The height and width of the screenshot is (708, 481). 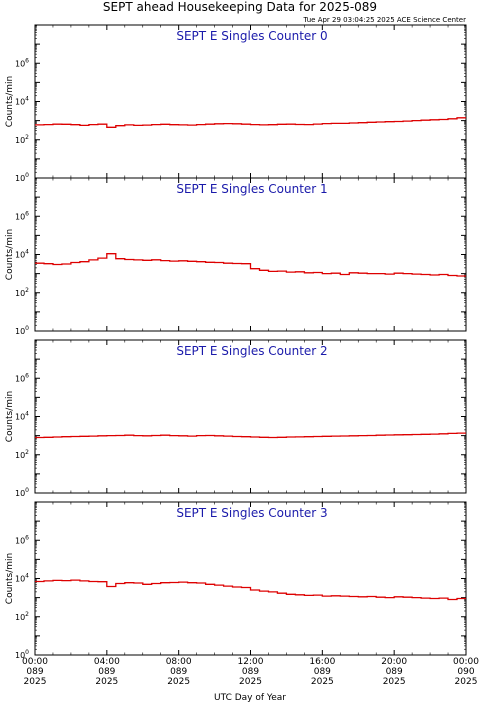 I want to click on x-tick-time: 08:00, so click(x=179, y=662).